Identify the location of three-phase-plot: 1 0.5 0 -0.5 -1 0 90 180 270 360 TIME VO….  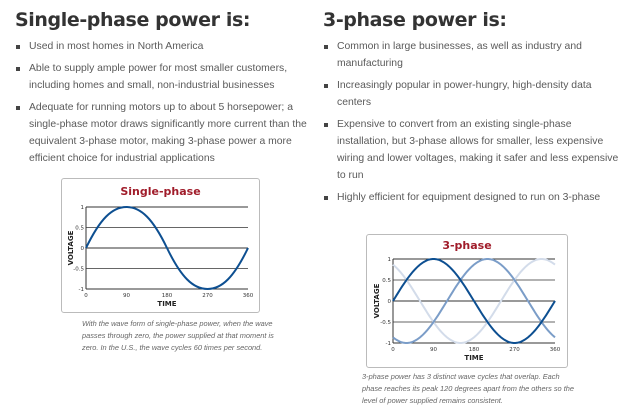
(467, 309).